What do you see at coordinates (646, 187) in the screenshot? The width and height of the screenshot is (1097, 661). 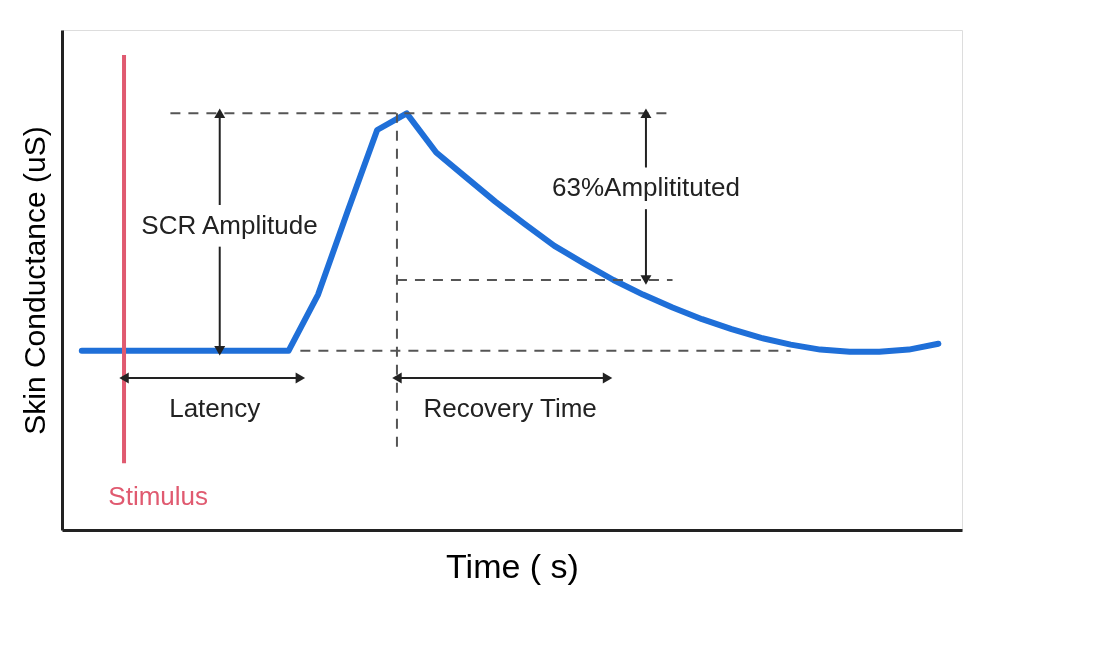 I see `annotation: 63%Amplitituted` at bounding box center [646, 187].